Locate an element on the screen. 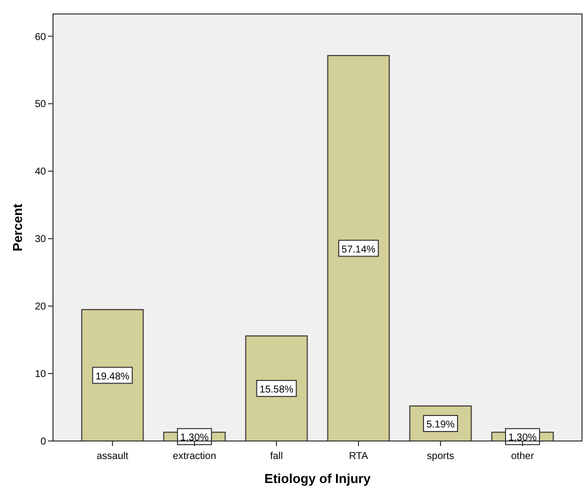  y-tick-label: 50 is located at coordinates (40, 104).